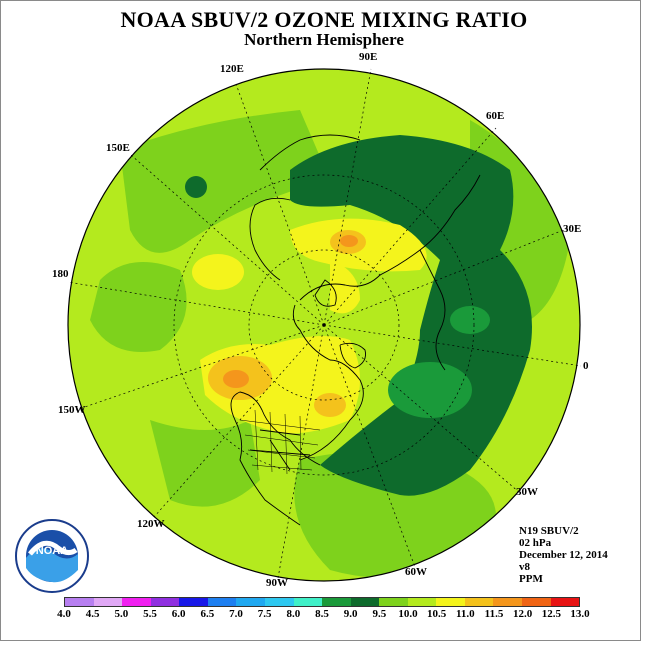  Describe the element at coordinates (527, 492) in the screenshot. I see `lon-label-30w: 30W` at that location.